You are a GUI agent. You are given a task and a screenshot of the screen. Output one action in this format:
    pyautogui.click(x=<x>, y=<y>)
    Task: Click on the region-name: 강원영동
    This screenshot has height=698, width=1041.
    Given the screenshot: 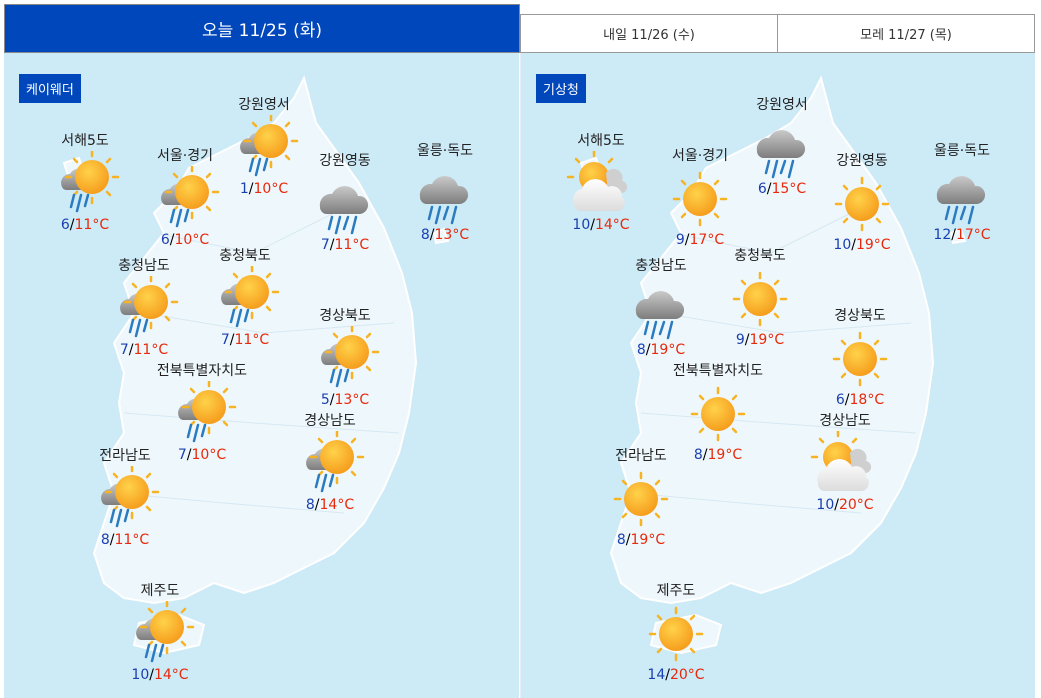 What is the action you would take?
    pyautogui.click(x=345, y=161)
    